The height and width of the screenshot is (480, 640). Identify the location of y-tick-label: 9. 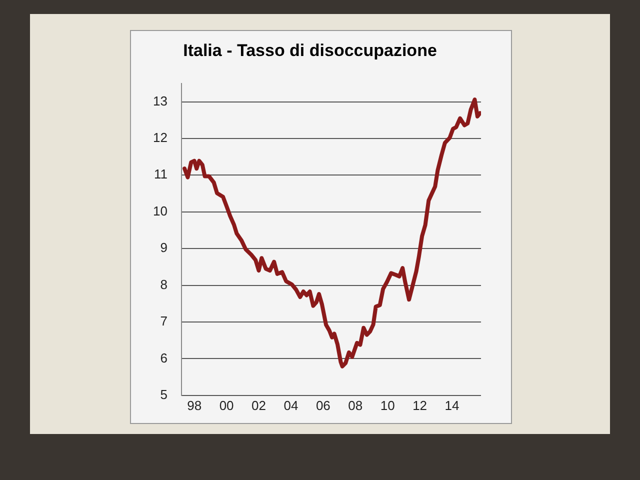
(164, 248).